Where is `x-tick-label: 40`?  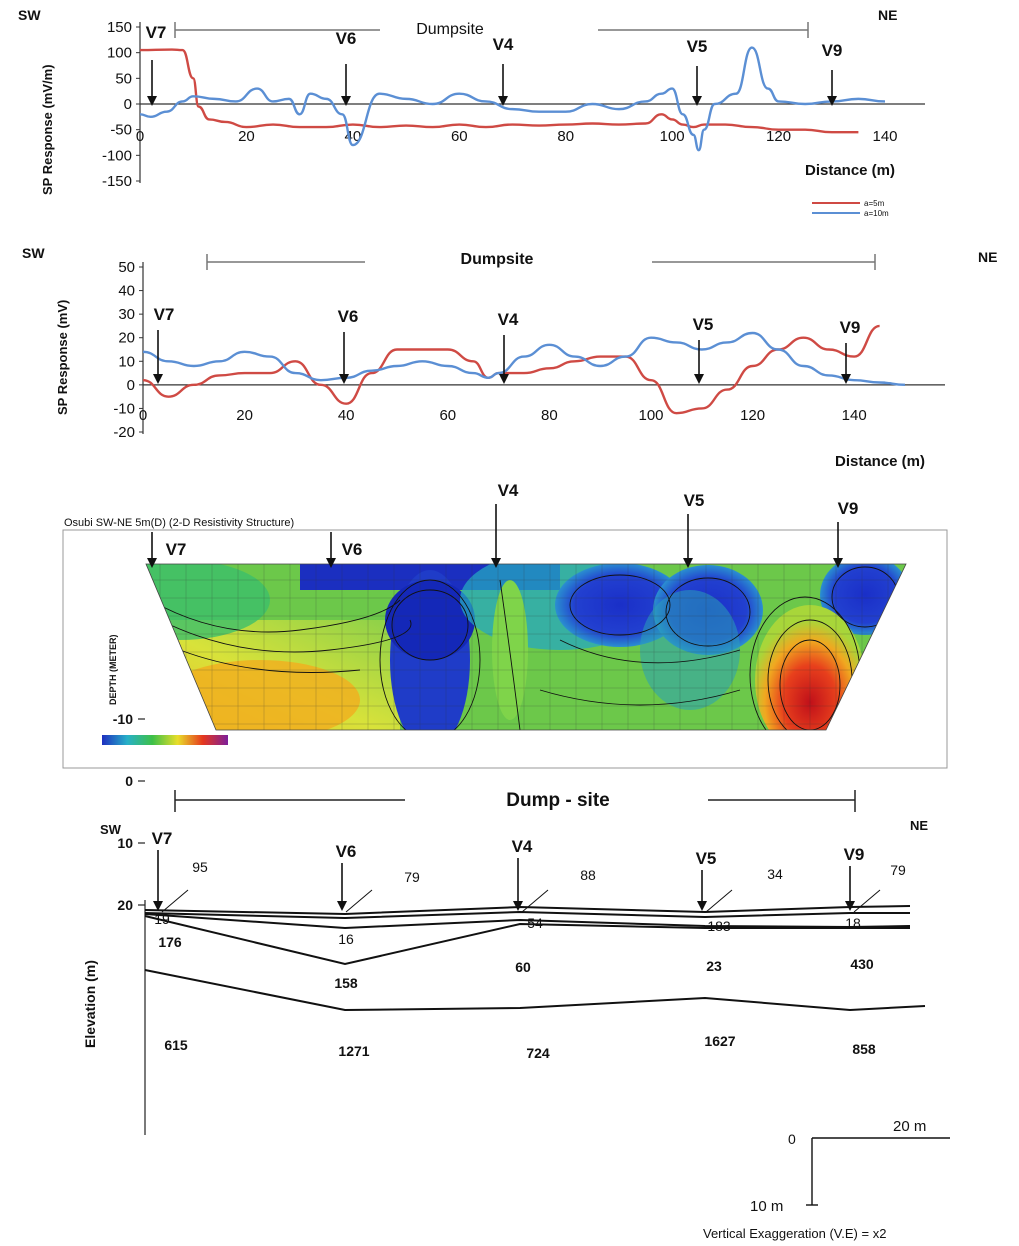 x-tick-label: 40 is located at coordinates (346, 415).